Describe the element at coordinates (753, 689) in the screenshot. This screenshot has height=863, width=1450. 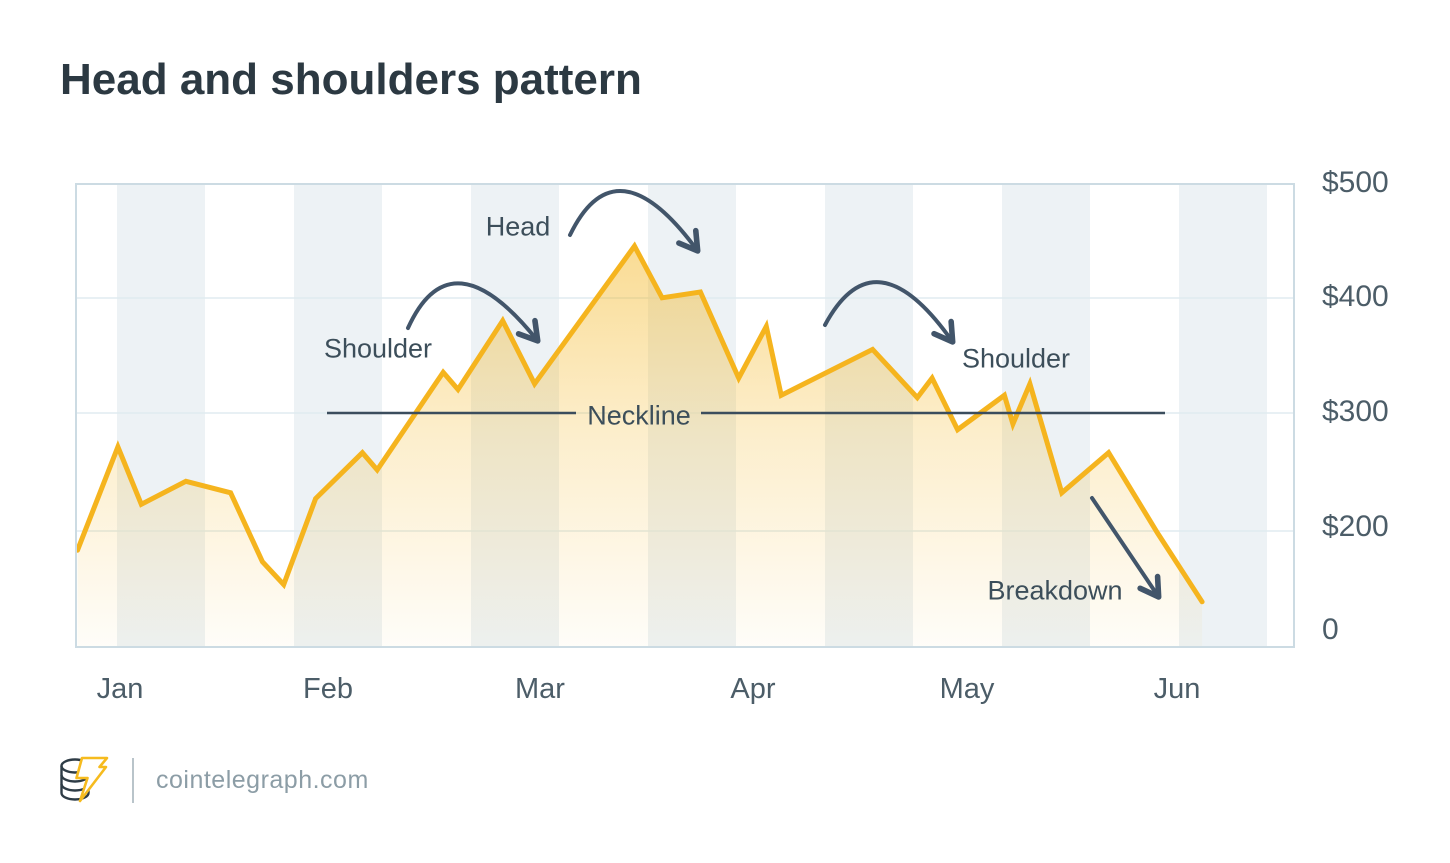
I see `x-tick-apr: Apr` at that location.